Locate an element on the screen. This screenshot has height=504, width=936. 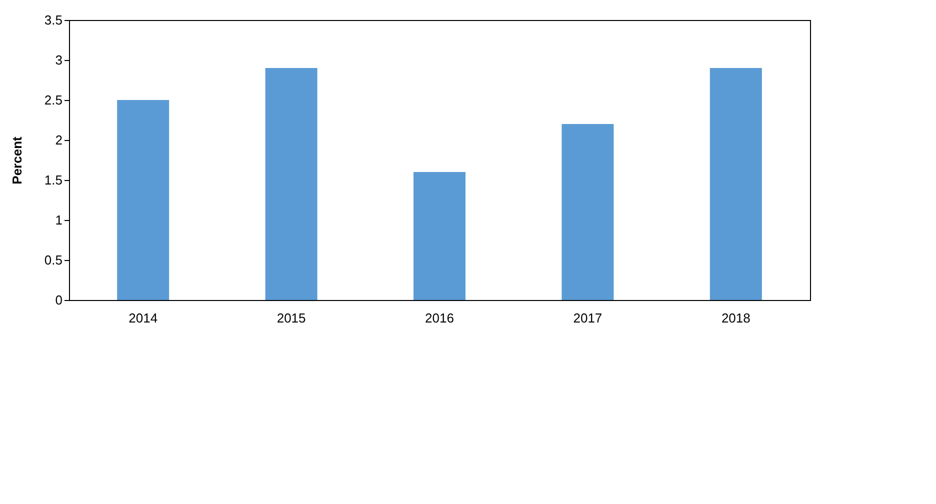
y-tick-label: 3 is located at coordinates (58, 60).